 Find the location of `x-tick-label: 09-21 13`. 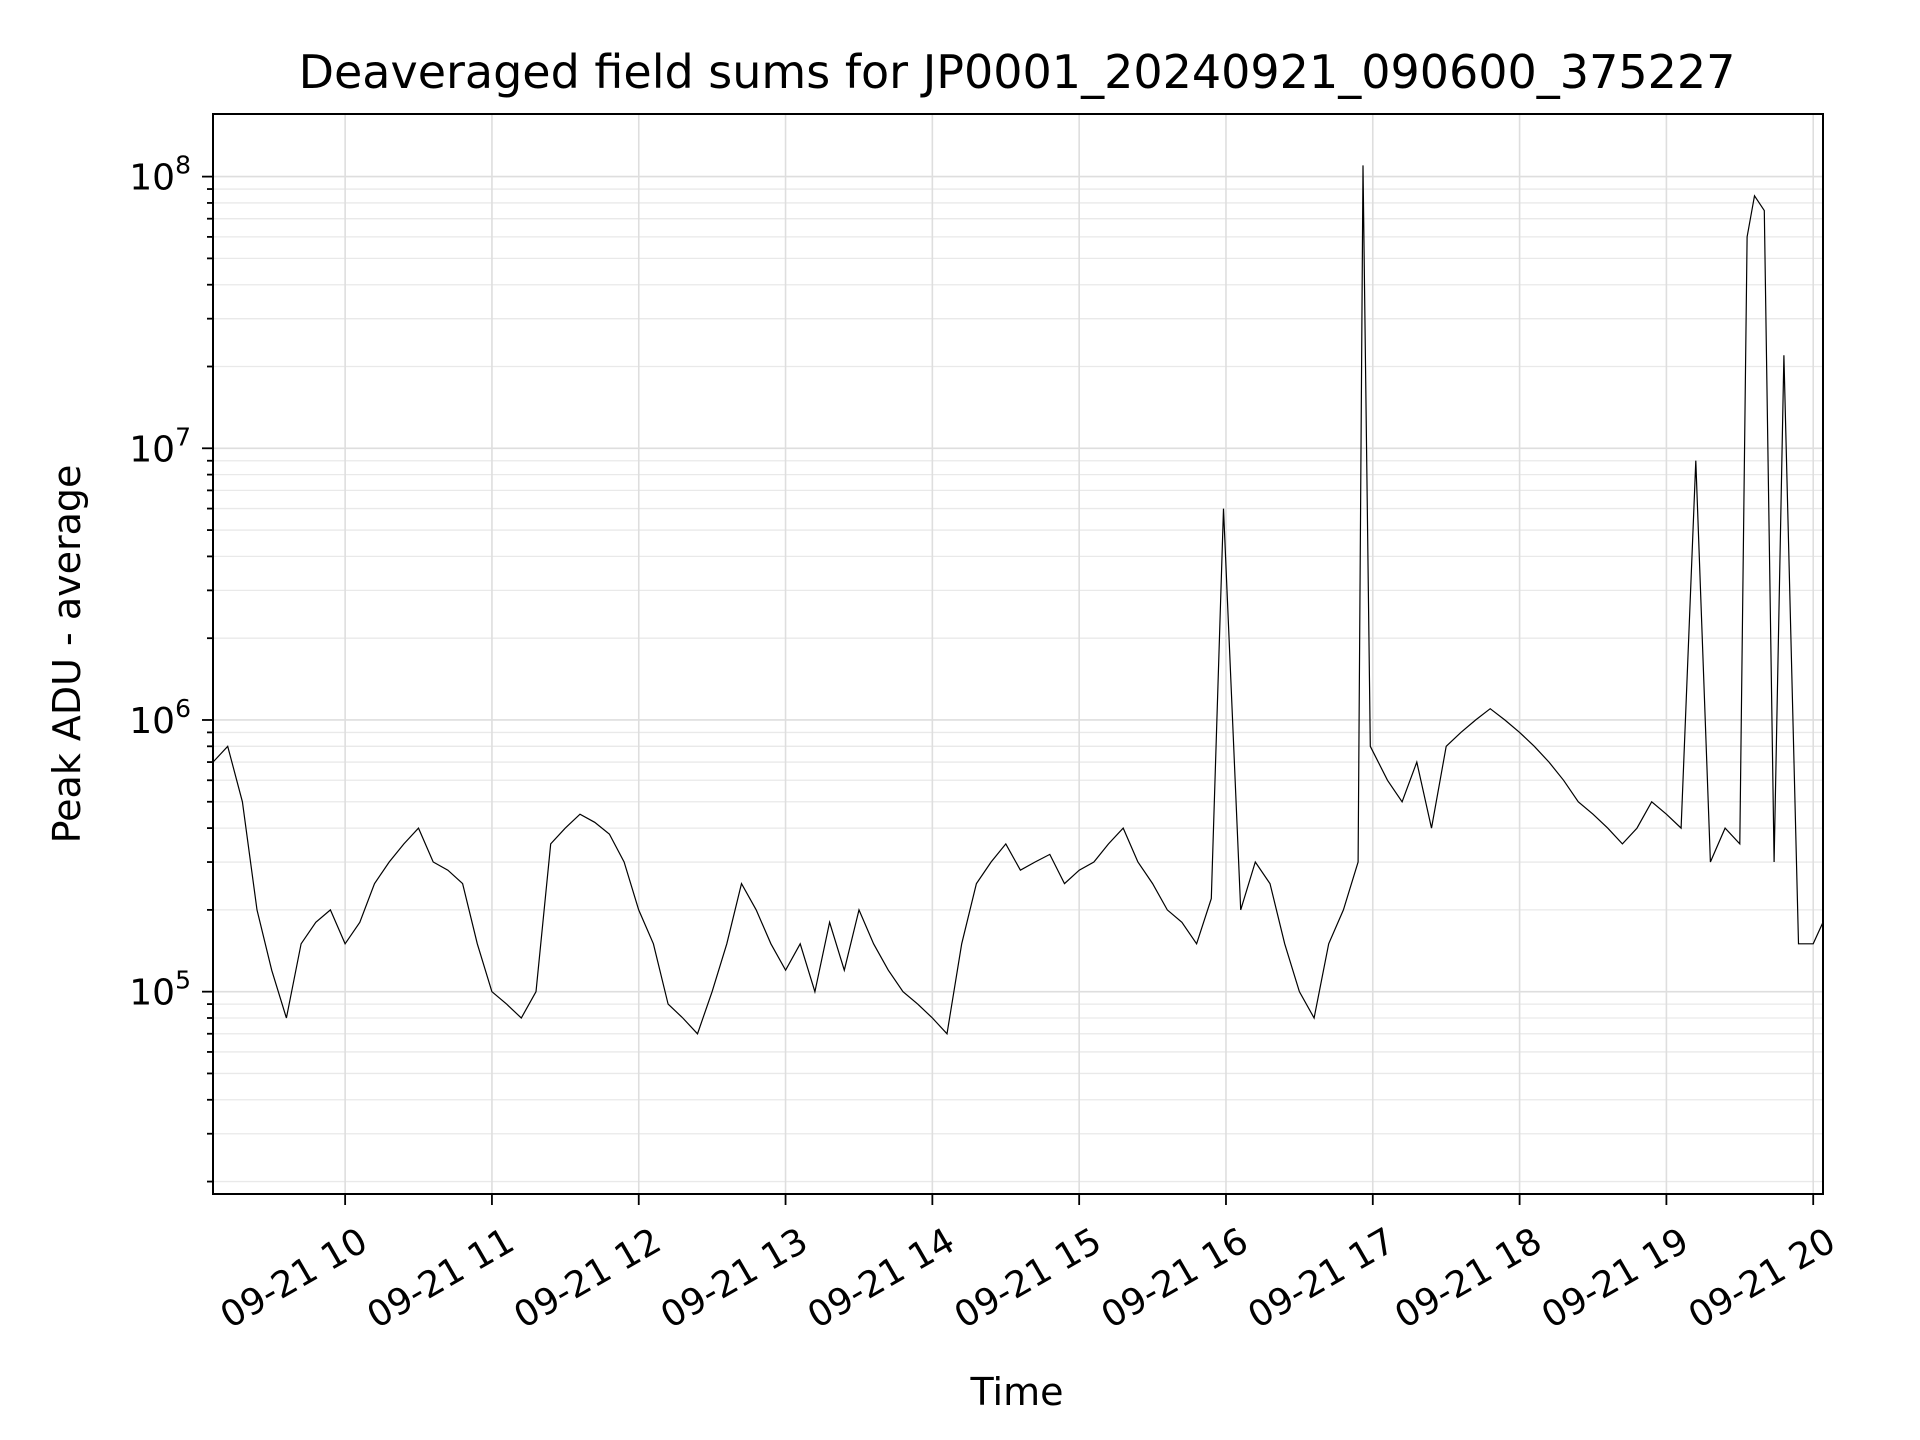

x-tick-label: 09-21 13 is located at coordinates (734, 1278).